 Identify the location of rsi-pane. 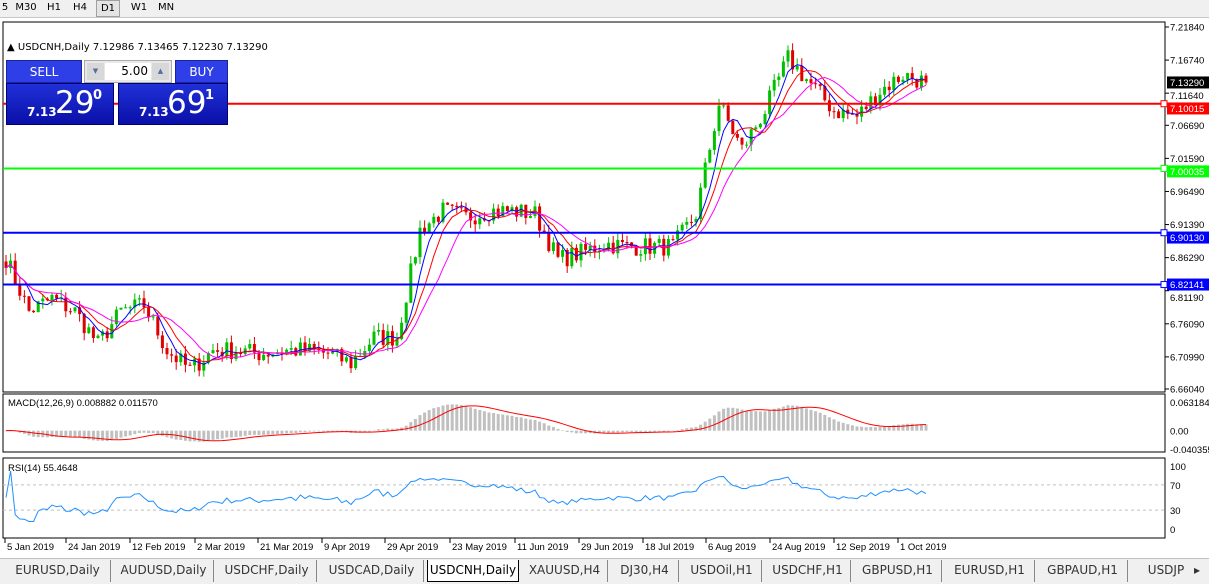
(584, 498).